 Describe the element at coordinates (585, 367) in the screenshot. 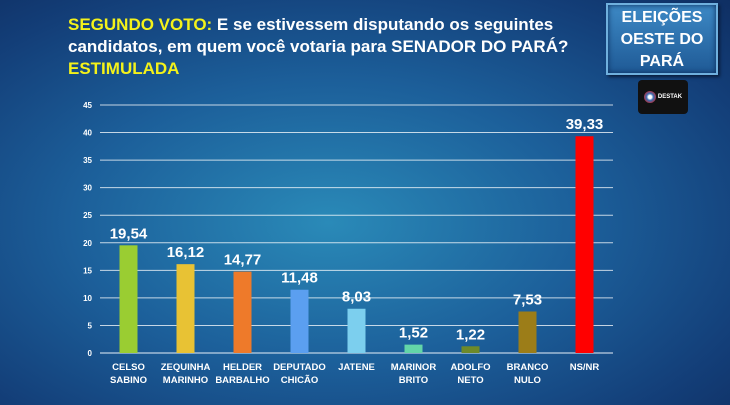

I see `x-tick-label: NS/NR` at that location.